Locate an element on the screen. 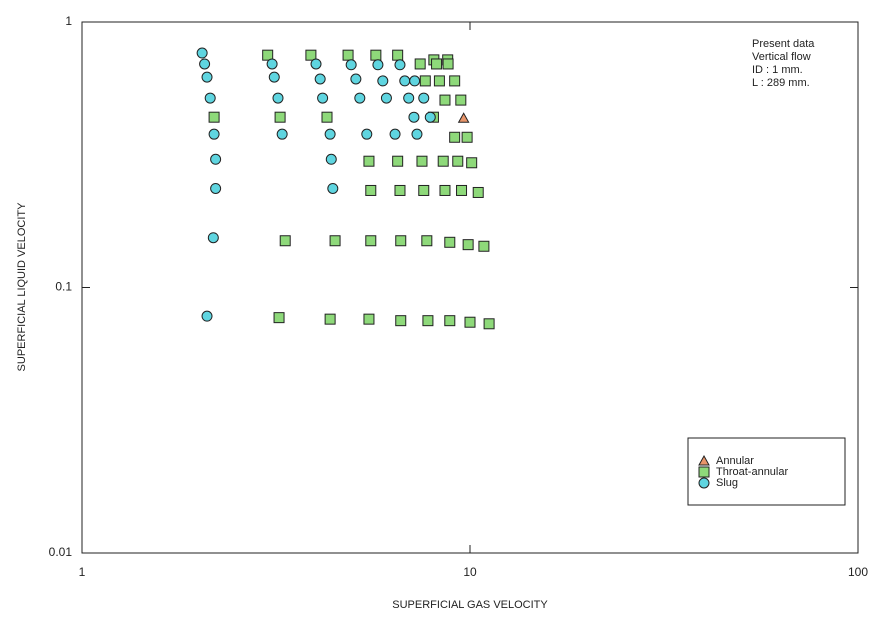 The width and height of the screenshot is (875, 619). x-tick-label: 10 is located at coordinates (470, 572).